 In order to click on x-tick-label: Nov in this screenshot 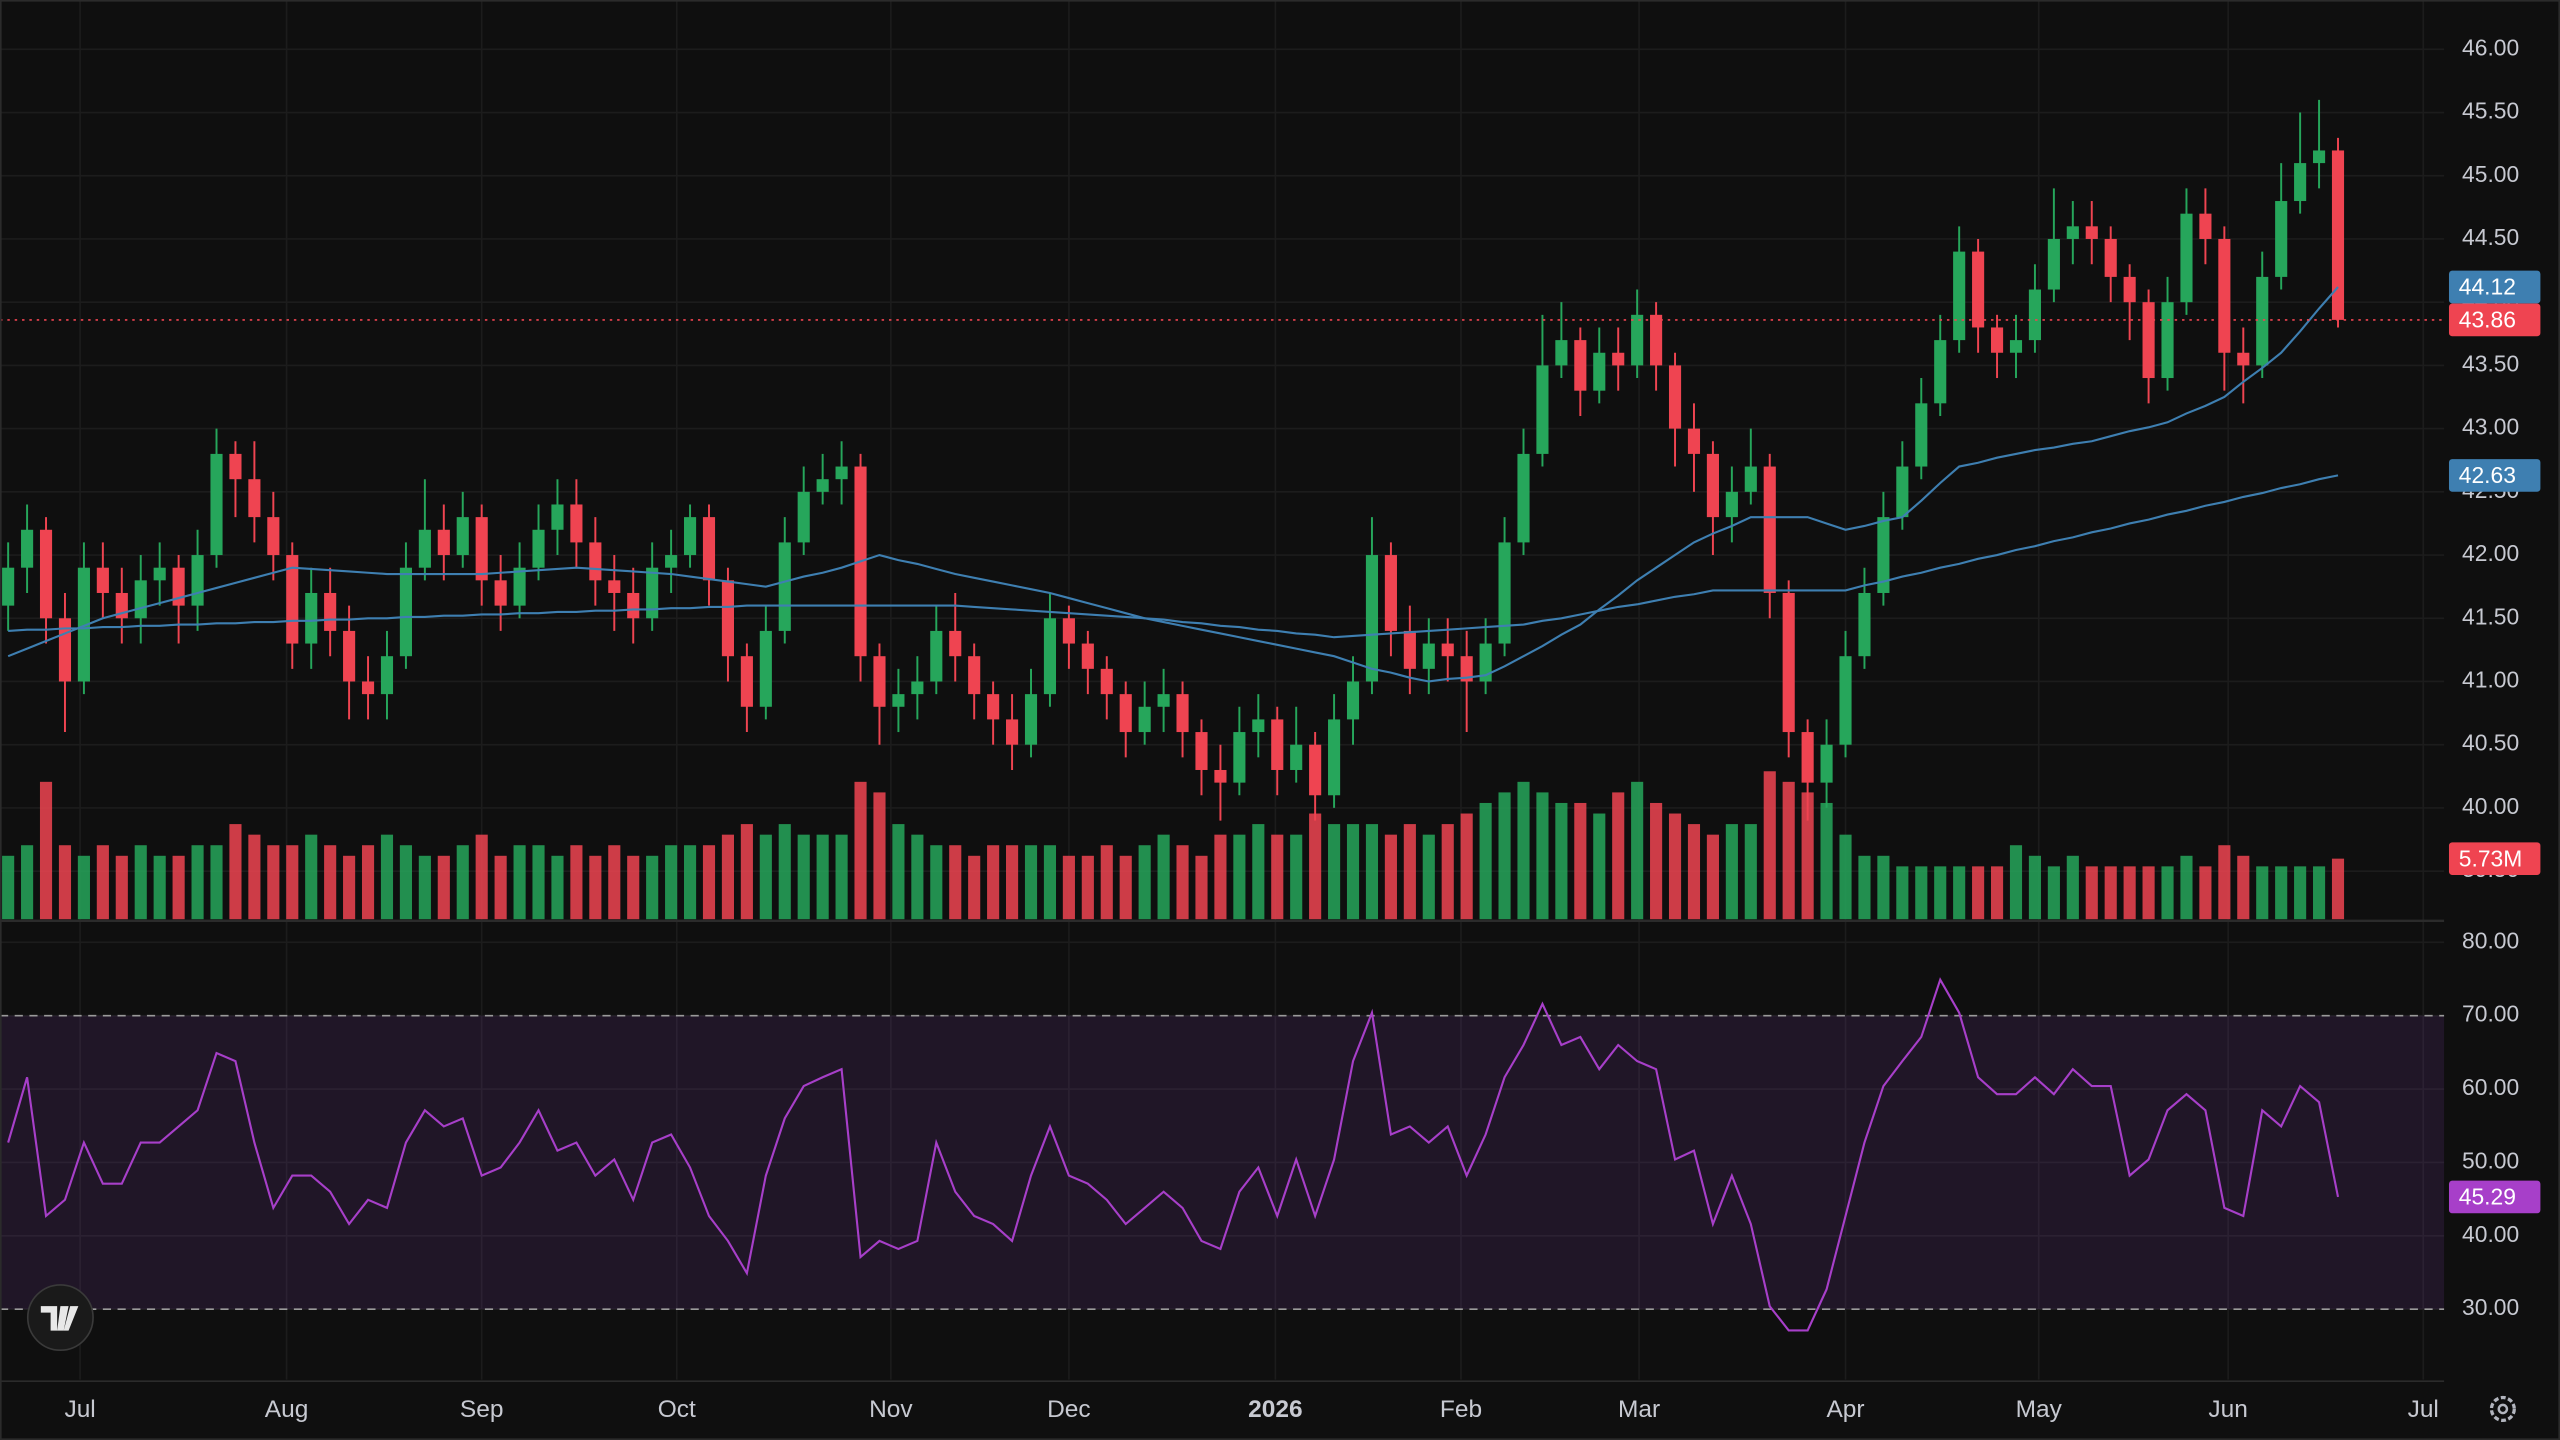, I will do `click(891, 1409)`.